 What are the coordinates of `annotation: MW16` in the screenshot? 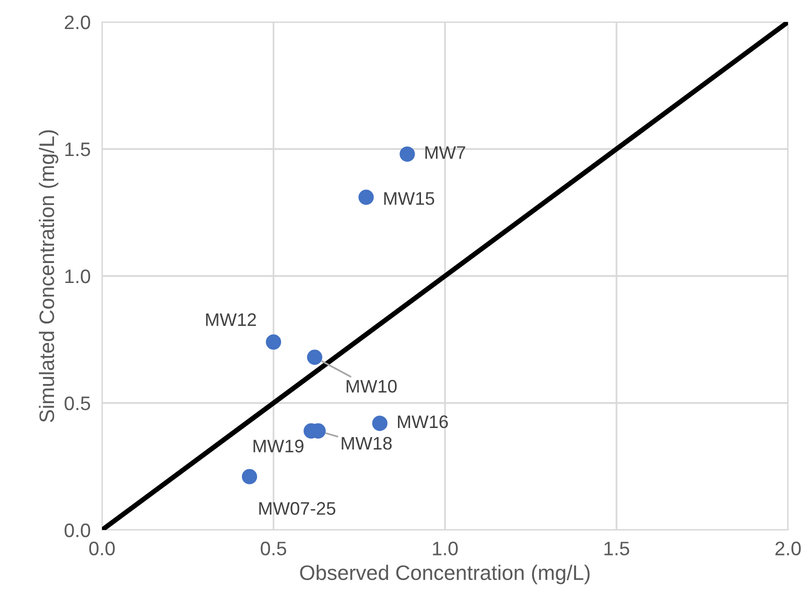 It's located at (423, 421).